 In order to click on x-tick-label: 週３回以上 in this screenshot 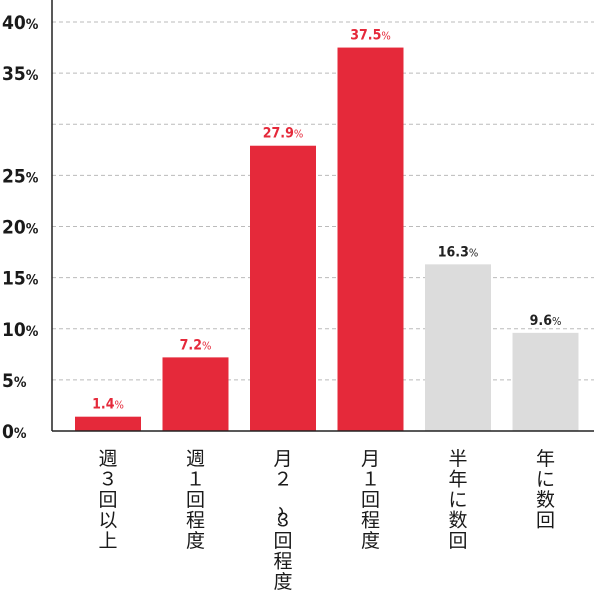, I will do `click(107, 500)`.